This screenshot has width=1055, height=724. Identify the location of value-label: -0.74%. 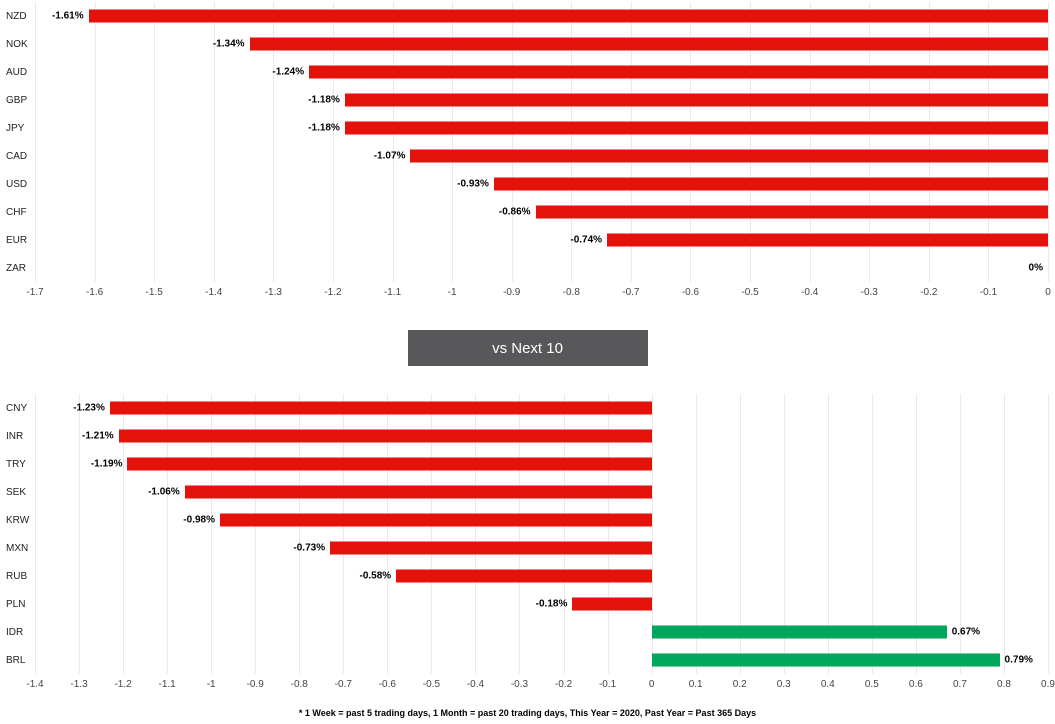
(586, 240).